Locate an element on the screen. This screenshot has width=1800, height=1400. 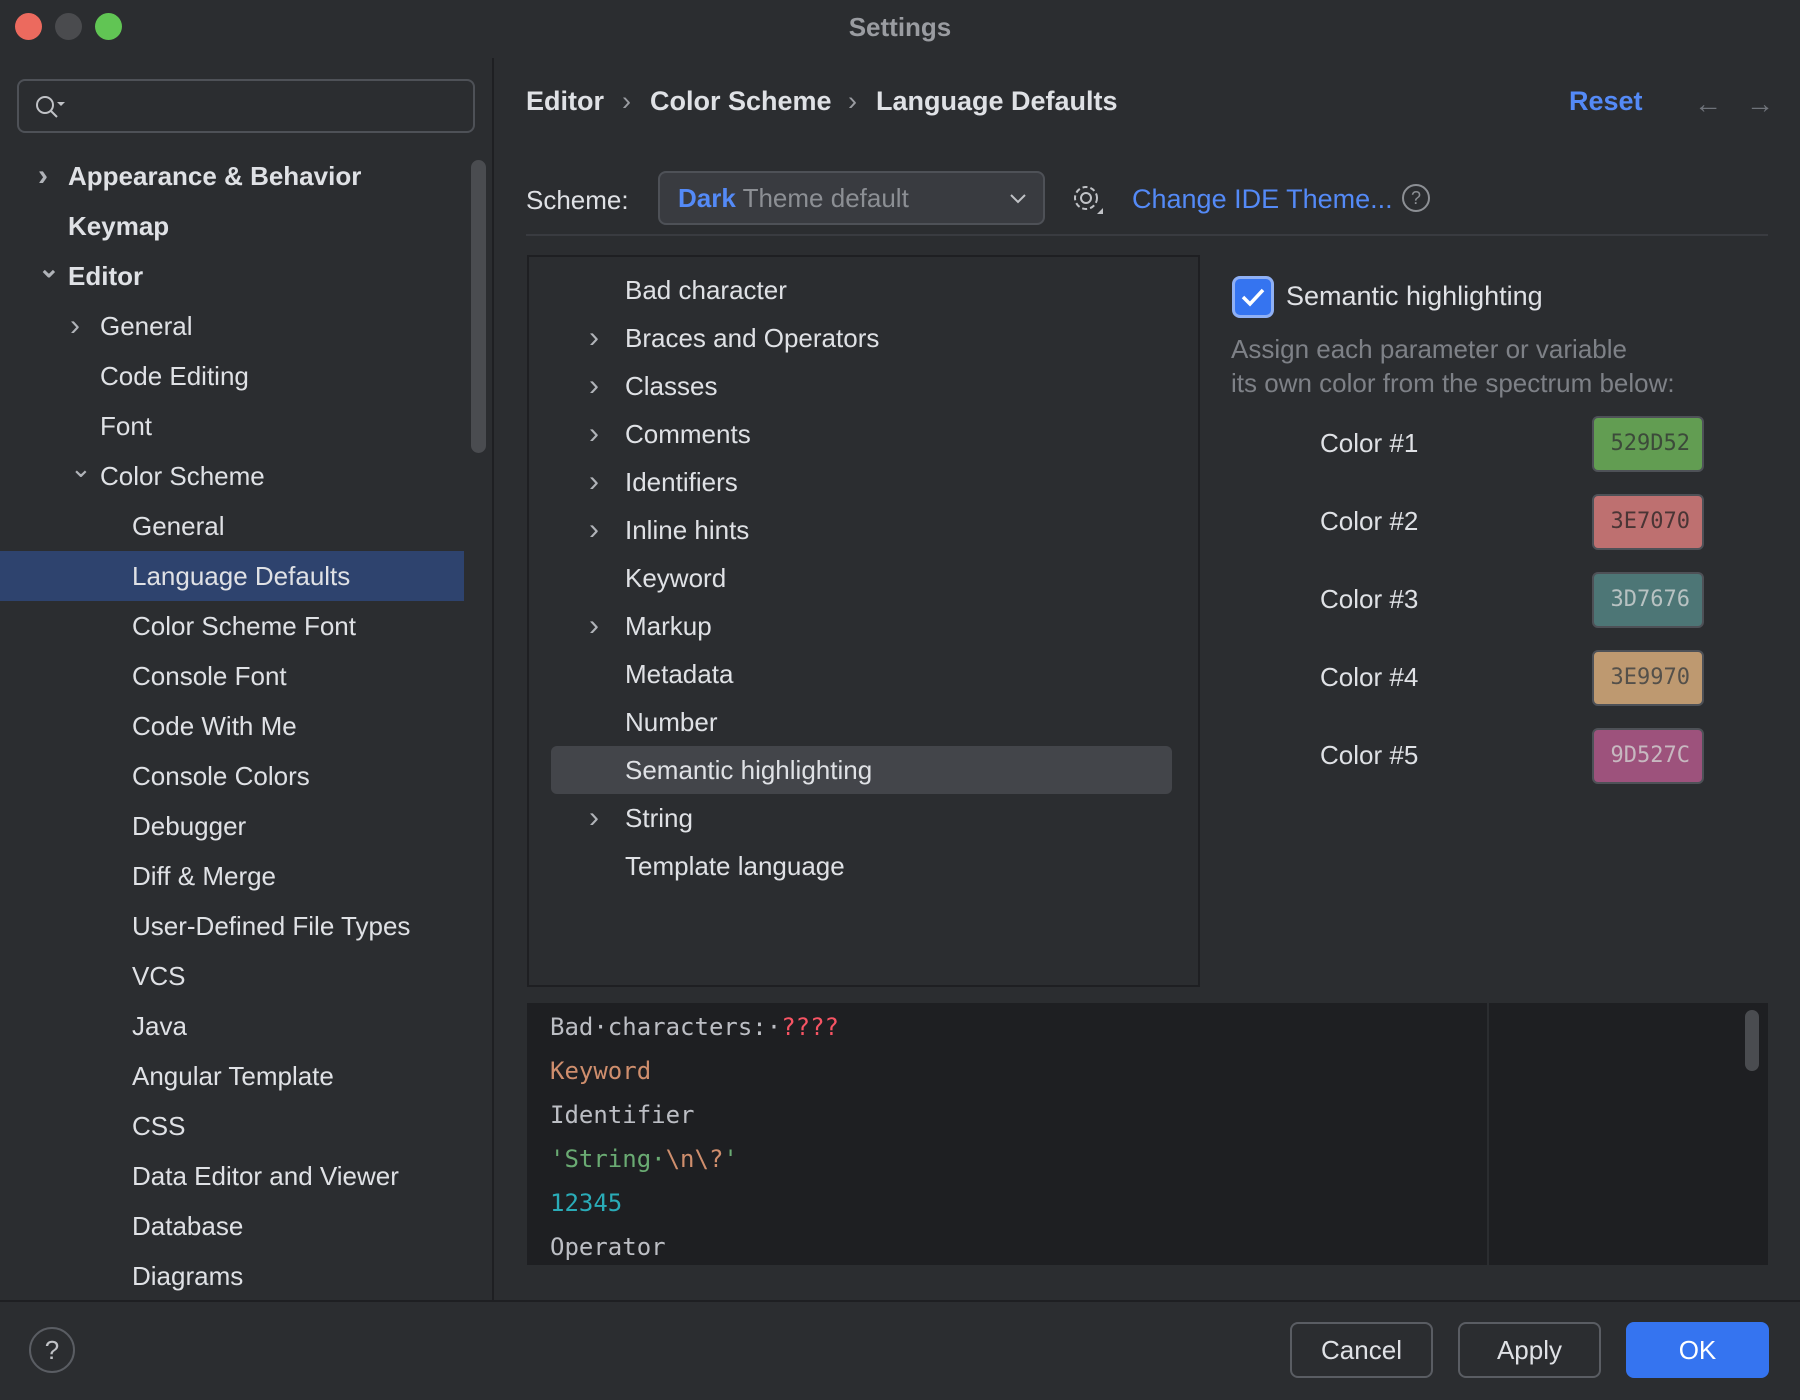
sidebar-item-font: Font is located at coordinates (232, 426).